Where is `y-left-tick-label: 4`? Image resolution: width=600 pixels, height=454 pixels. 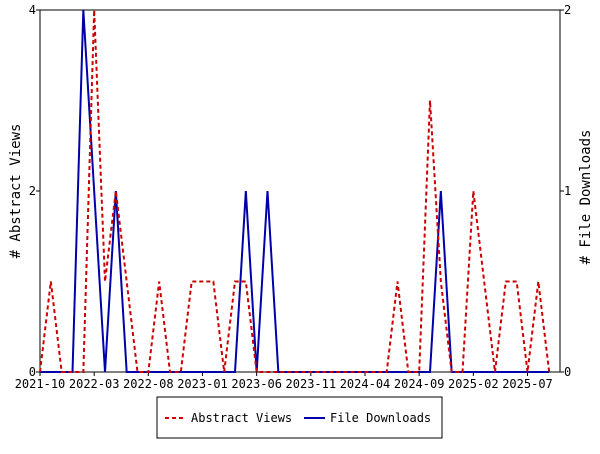 y-left-tick-label: 4 is located at coordinates (32, 10).